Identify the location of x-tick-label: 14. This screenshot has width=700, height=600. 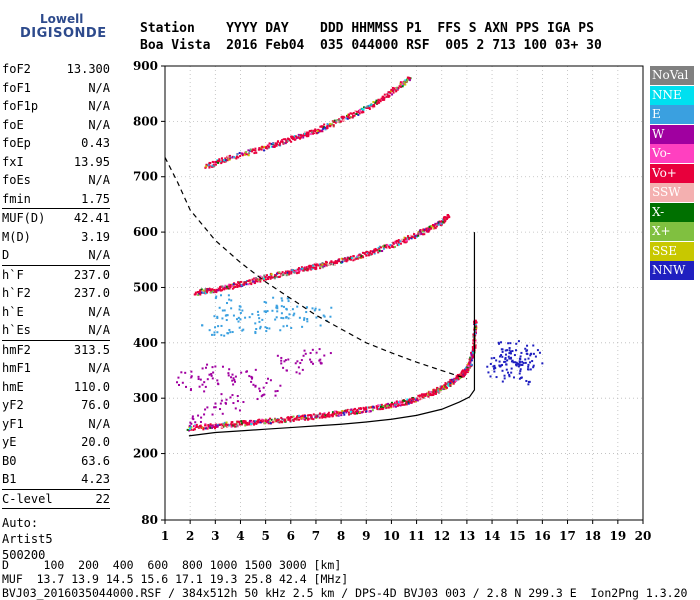
(492, 536).